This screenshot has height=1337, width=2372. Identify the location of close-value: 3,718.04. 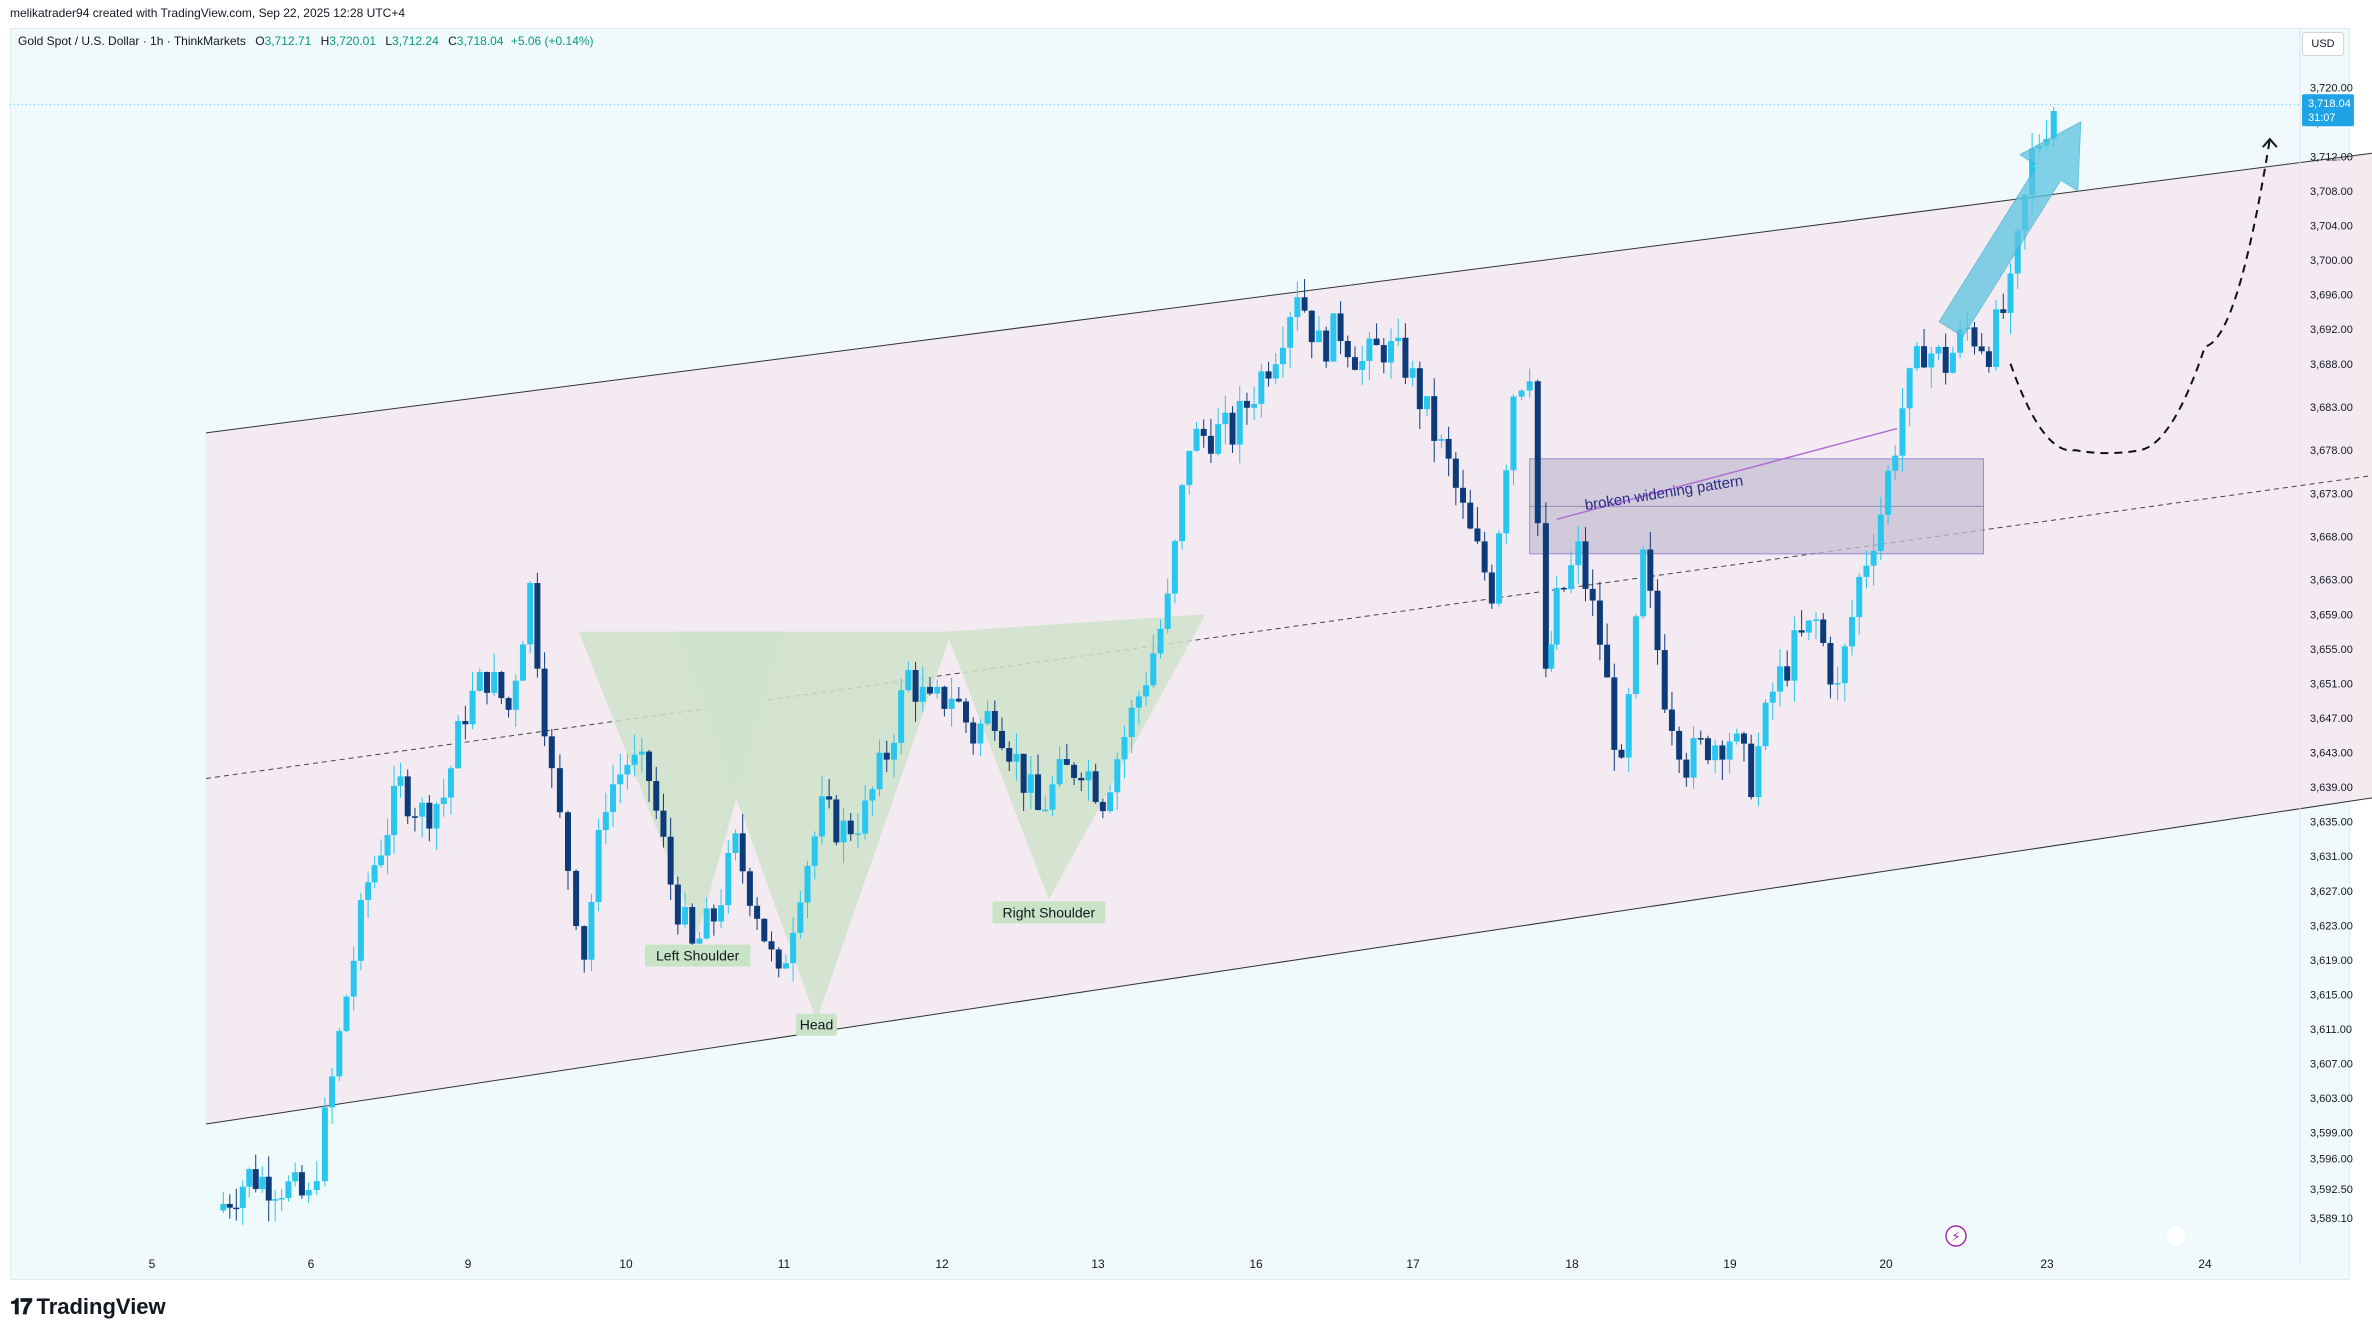
(480, 41).